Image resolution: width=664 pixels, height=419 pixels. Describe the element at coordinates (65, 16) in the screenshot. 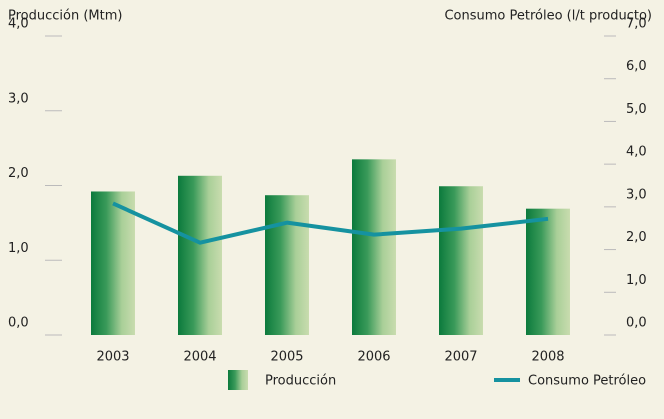

I see `y-axis-title: Producción (Mtm)` at that location.